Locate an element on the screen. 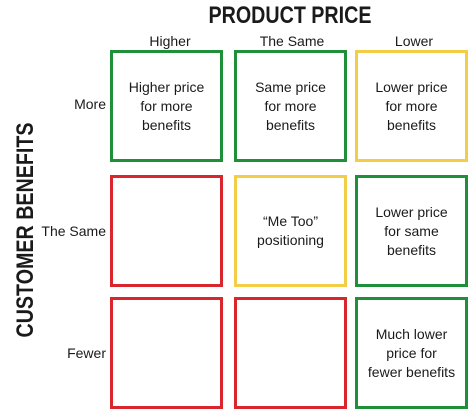 The height and width of the screenshot is (415, 474). cell-text: “Me Too” positioning is located at coordinates (290, 230).